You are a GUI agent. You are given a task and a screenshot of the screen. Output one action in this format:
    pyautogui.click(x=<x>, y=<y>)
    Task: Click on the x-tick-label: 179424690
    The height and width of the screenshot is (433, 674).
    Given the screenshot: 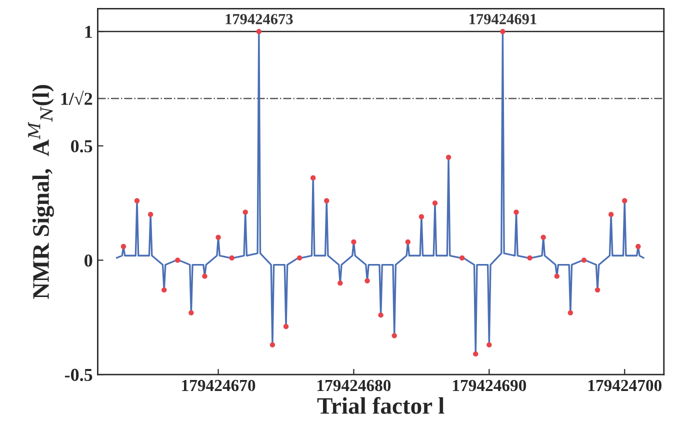 What is the action you would take?
    pyautogui.click(x=489, y=386)
    